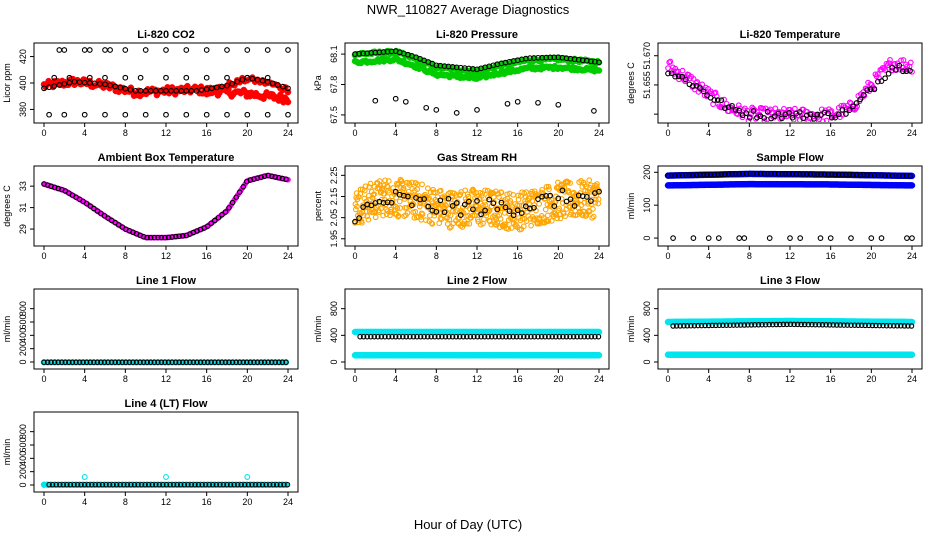  Describe the element at coordinates (477, 35) in the screenshot. I see `panel-title: Li-820 Pressure` at that location.